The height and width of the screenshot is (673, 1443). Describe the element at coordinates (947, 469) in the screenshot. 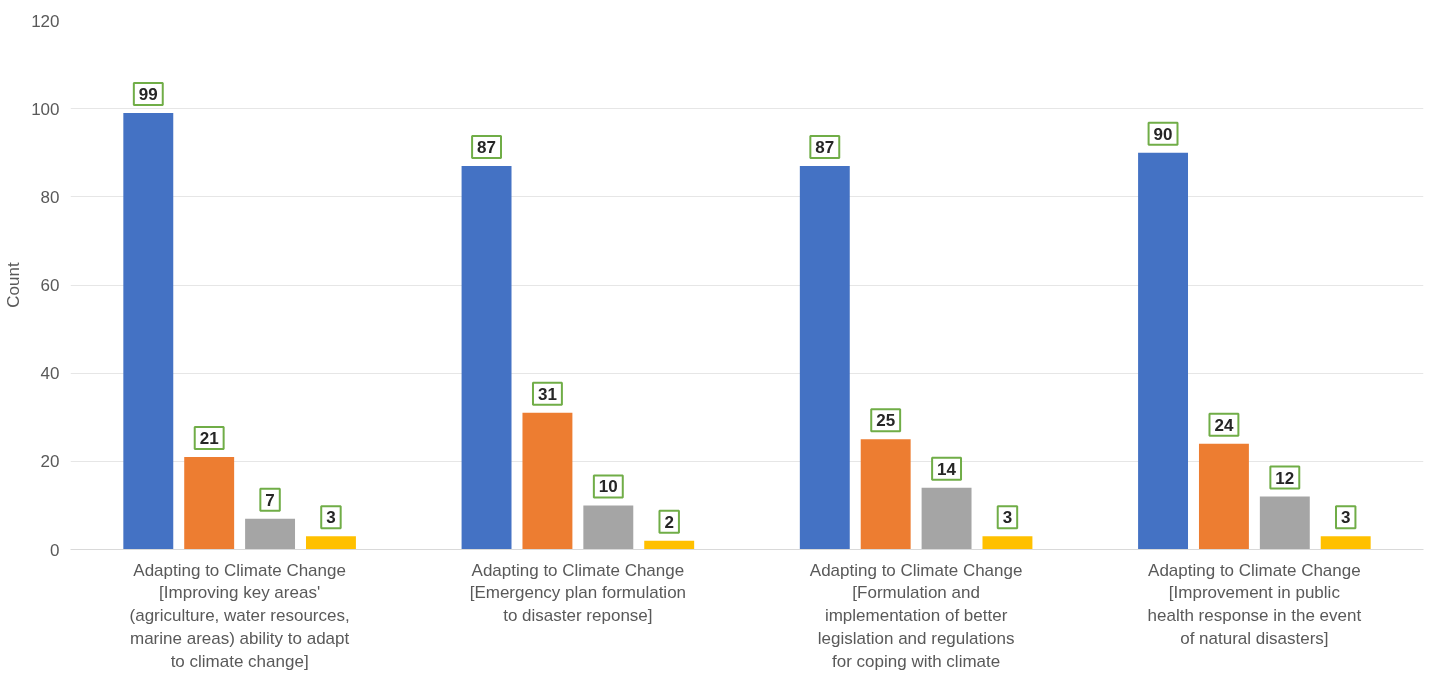

I see `data-label: 14` at that location.